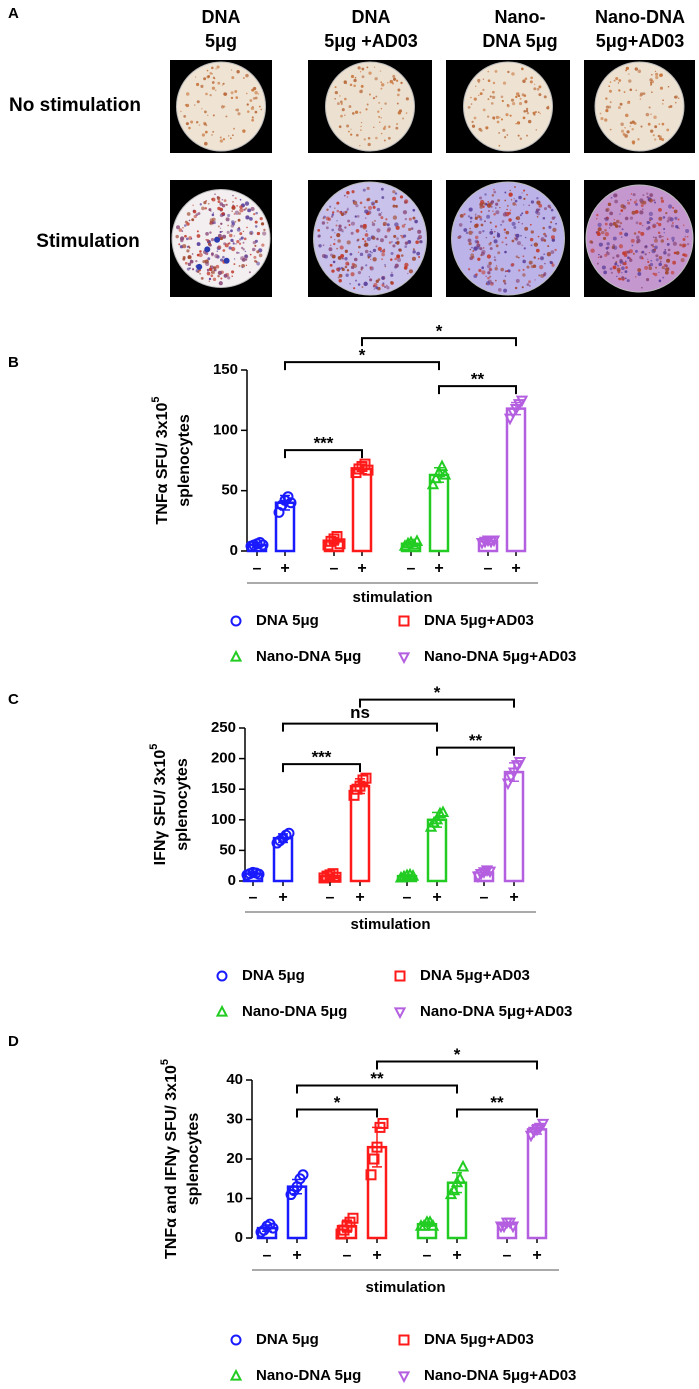 The height and width of the screenshot is (1389, 699). Describe the element at coordinates (457, 1054) in the screenshot. I see `significance-label: *` at that location.